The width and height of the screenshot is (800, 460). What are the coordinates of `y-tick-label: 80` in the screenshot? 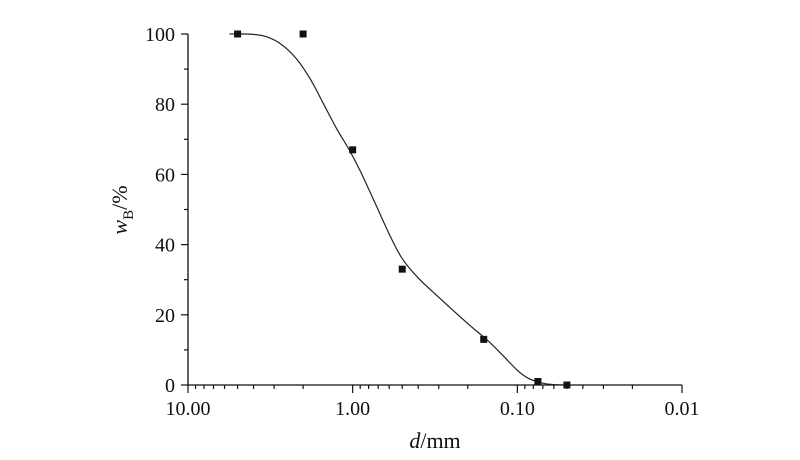 It's located at (165, 105).